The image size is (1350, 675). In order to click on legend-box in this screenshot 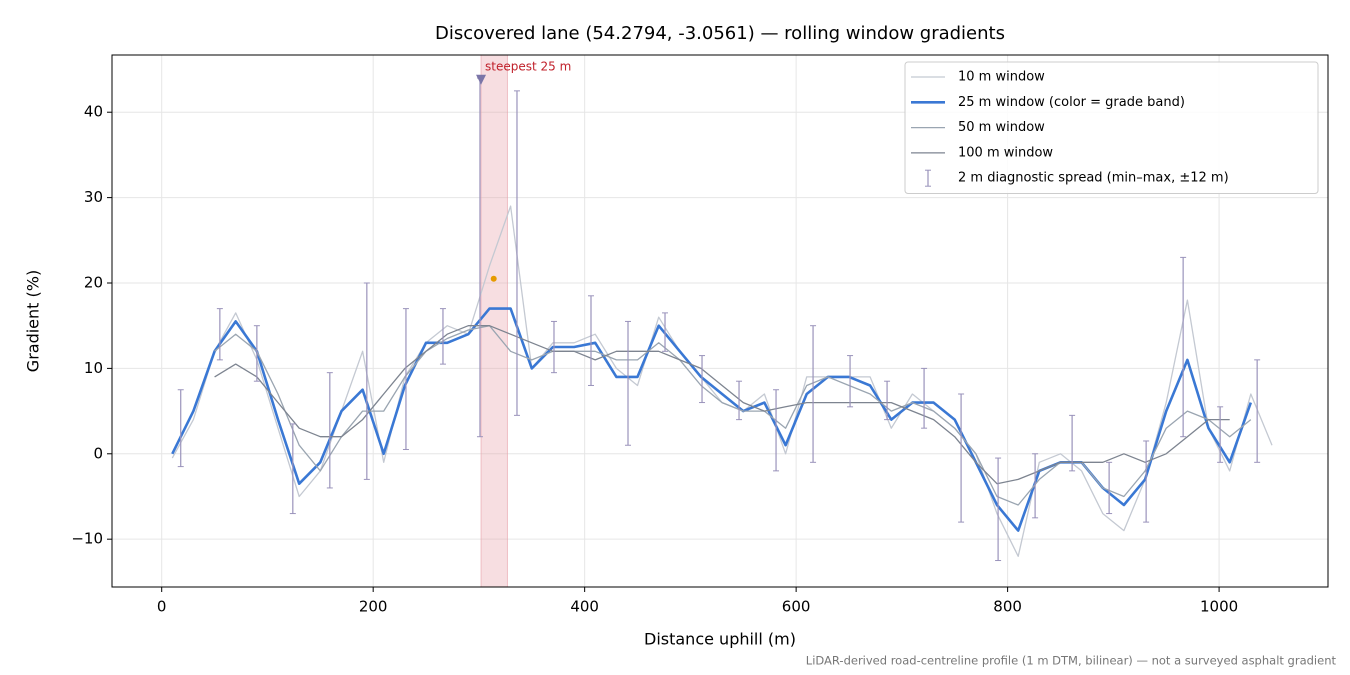, I will do `click(1111, 127)`.